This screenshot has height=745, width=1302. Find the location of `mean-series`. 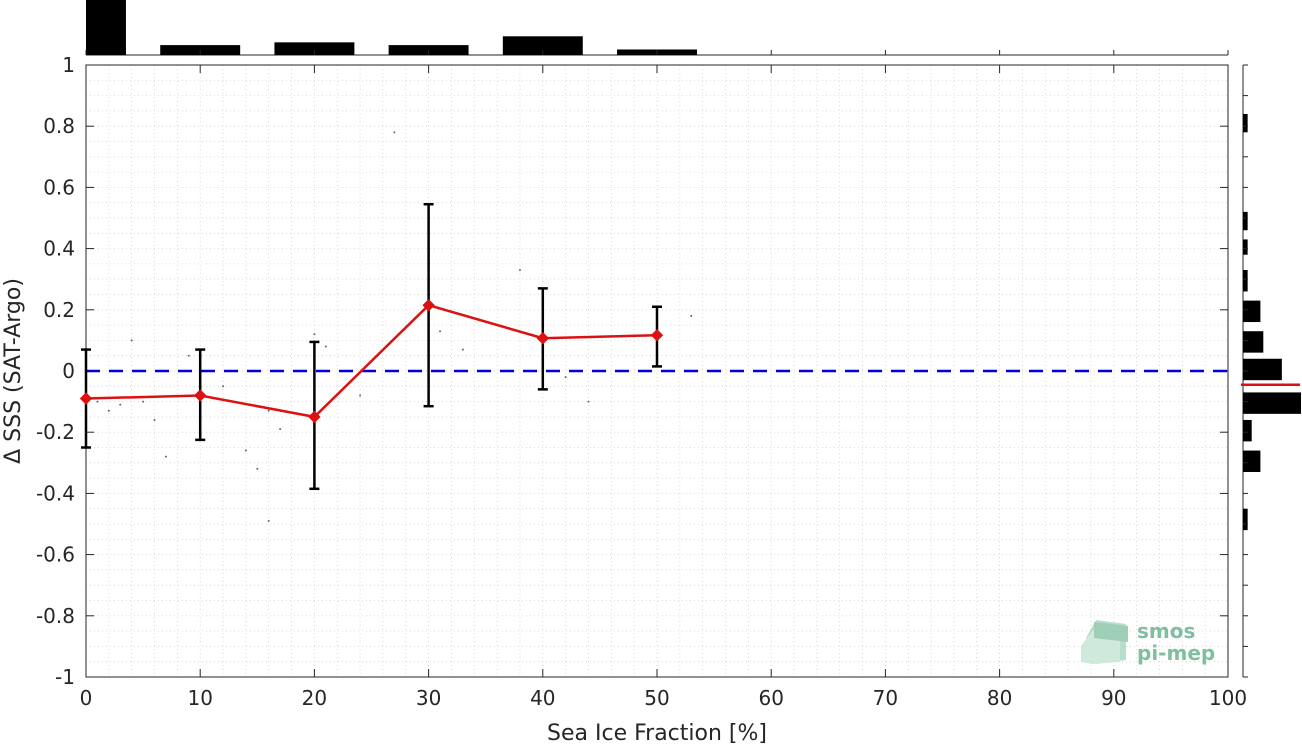

mean-series is located at coordinates (371, 361).